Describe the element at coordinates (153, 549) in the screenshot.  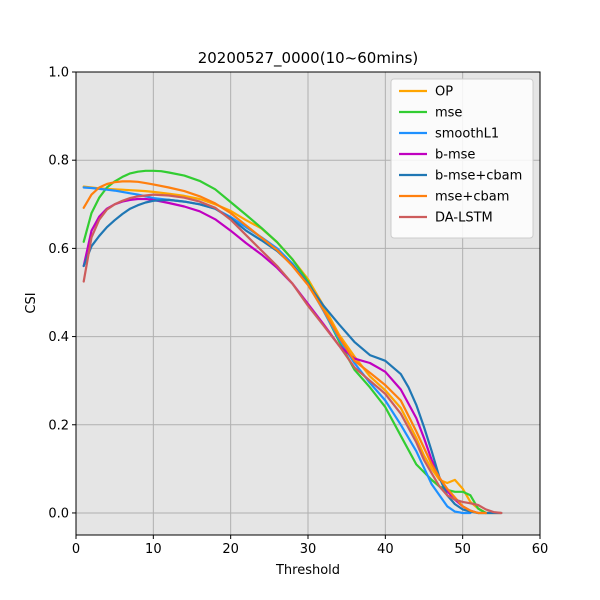
I see `x-tick-label: 10` at that location.